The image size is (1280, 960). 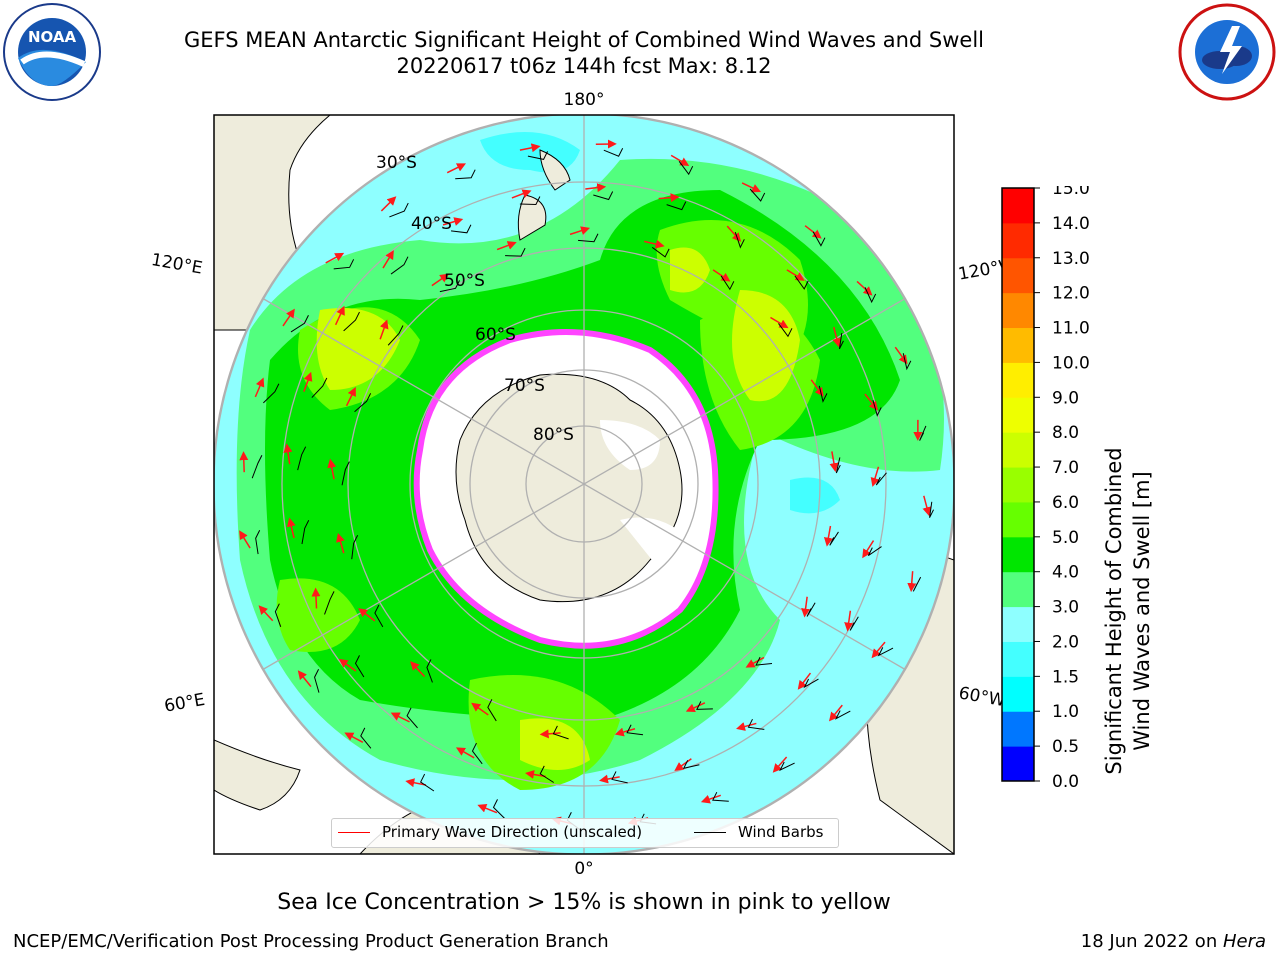 I want to click on colorbar-tick-label: 6.0, so click(x=1065, y=503).